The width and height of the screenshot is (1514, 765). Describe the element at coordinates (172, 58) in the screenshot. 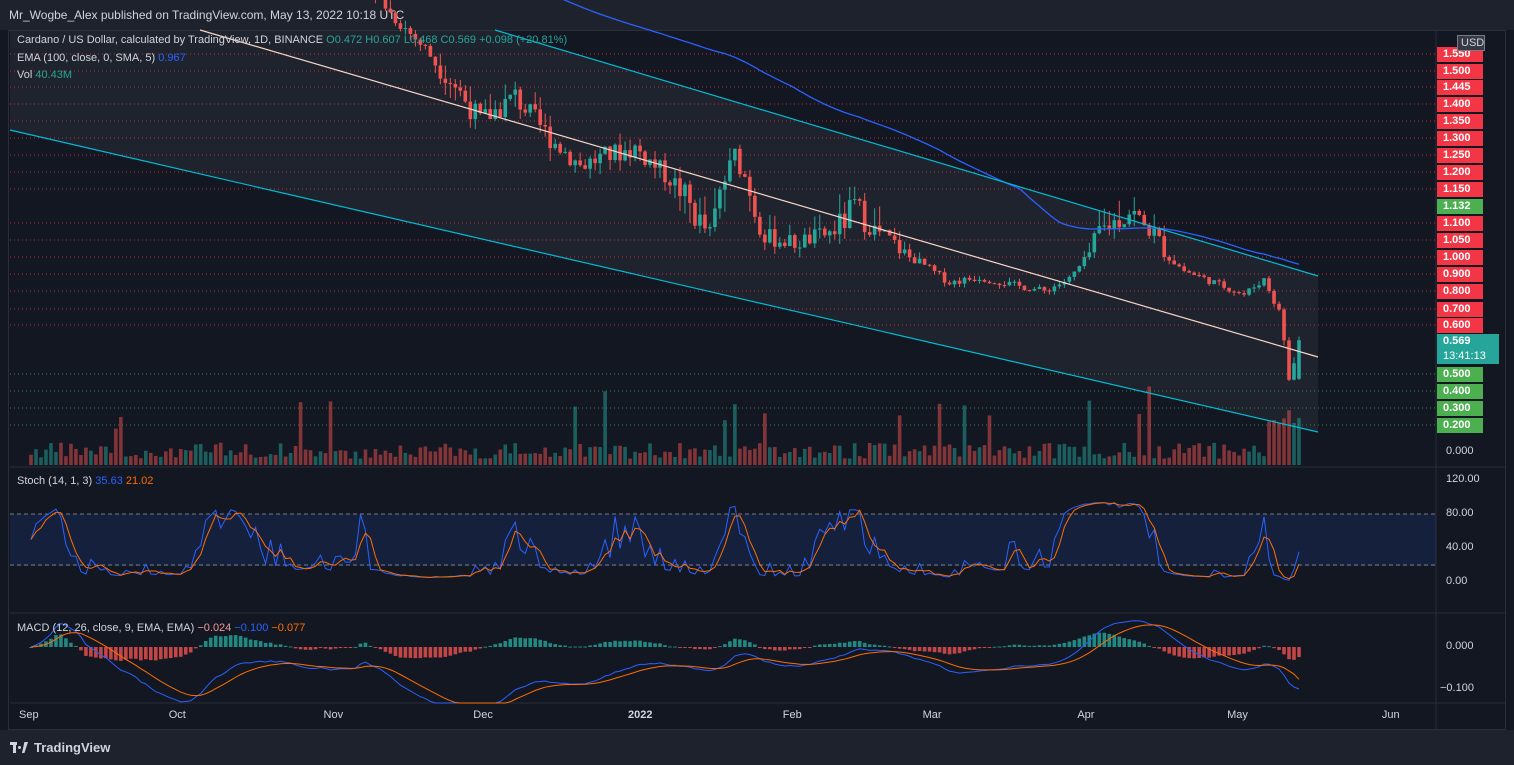

I see `ema-value: 0.967` at that location.